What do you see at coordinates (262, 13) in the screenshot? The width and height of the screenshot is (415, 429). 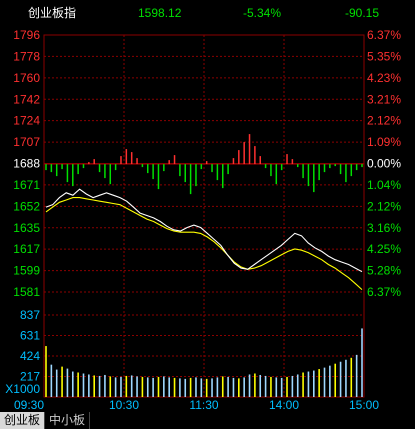 I see `change-percent: -5.34%` at bounding box center [262, 13].